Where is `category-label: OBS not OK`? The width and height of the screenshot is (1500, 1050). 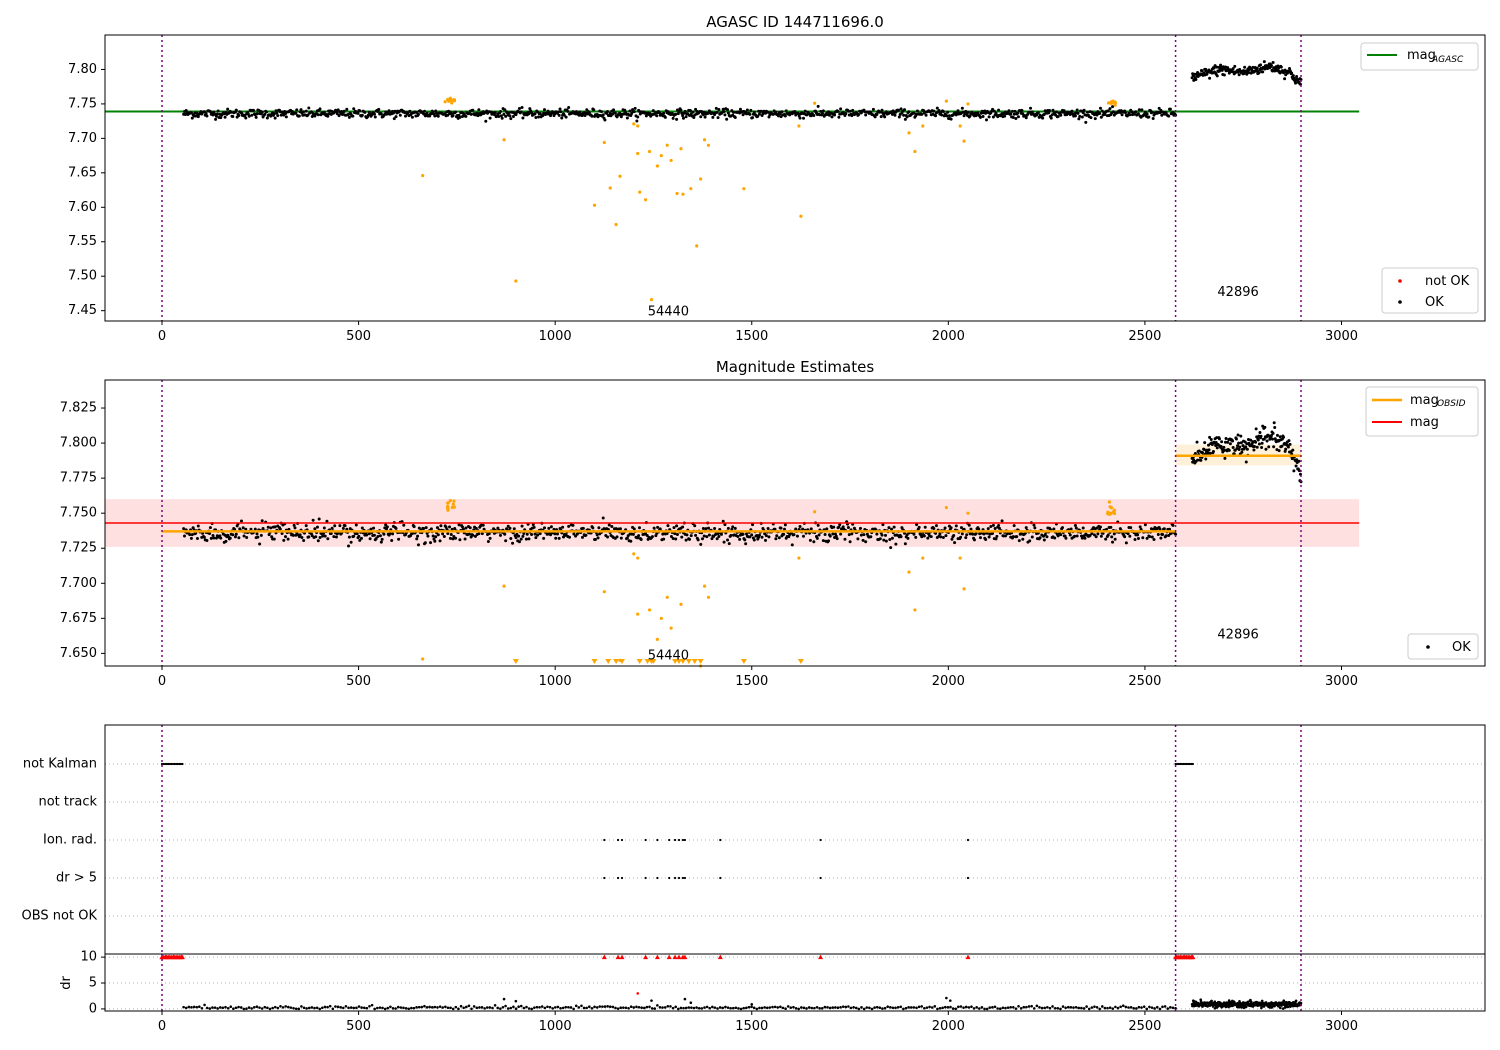 category-label: OBS not OK is located at coordinates (60, 916).